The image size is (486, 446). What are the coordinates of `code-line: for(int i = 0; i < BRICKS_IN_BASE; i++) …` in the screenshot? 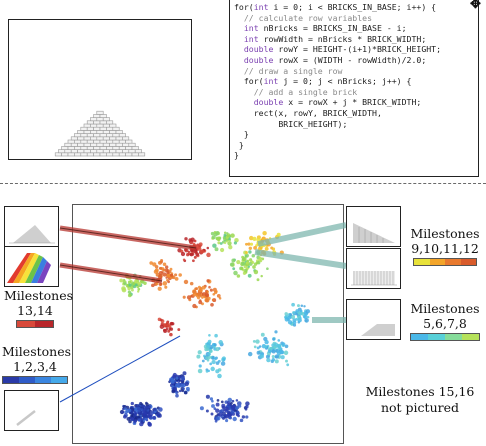 It's located at (335, 7).